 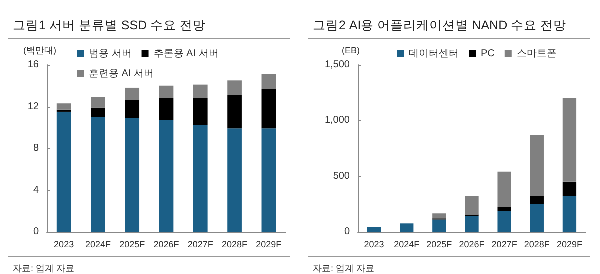 I want to click on y-axis-title: (백만대), so click(x=40, y=51).